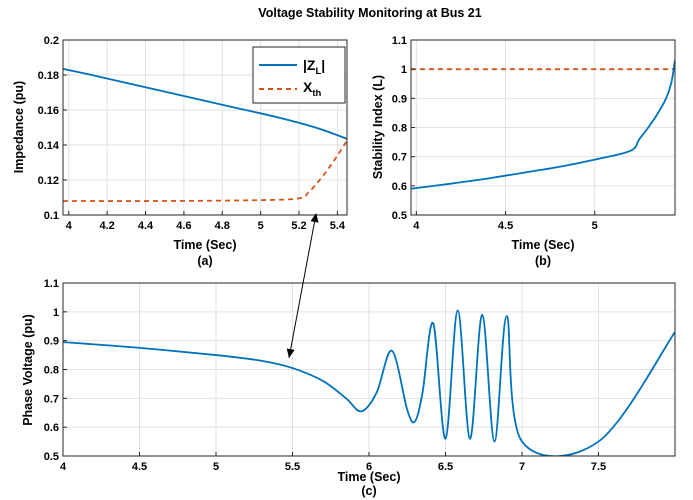 The image size is (693, 500). What do you see at coordinates (369, 13) in the screenshot?
I see `figure-title: Voltage Stability Monitoring at Bus 21` at bounding box center [369, 13].